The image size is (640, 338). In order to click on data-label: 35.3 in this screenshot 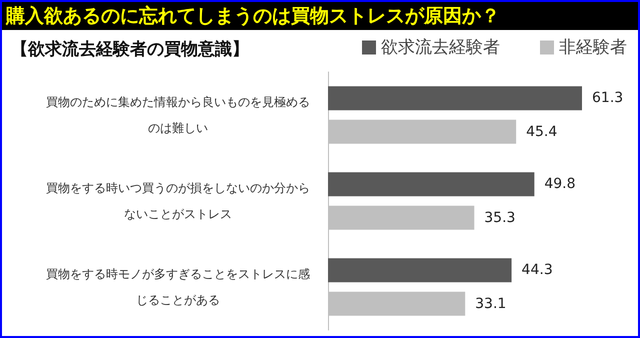, I will do `click(500, 218)`.